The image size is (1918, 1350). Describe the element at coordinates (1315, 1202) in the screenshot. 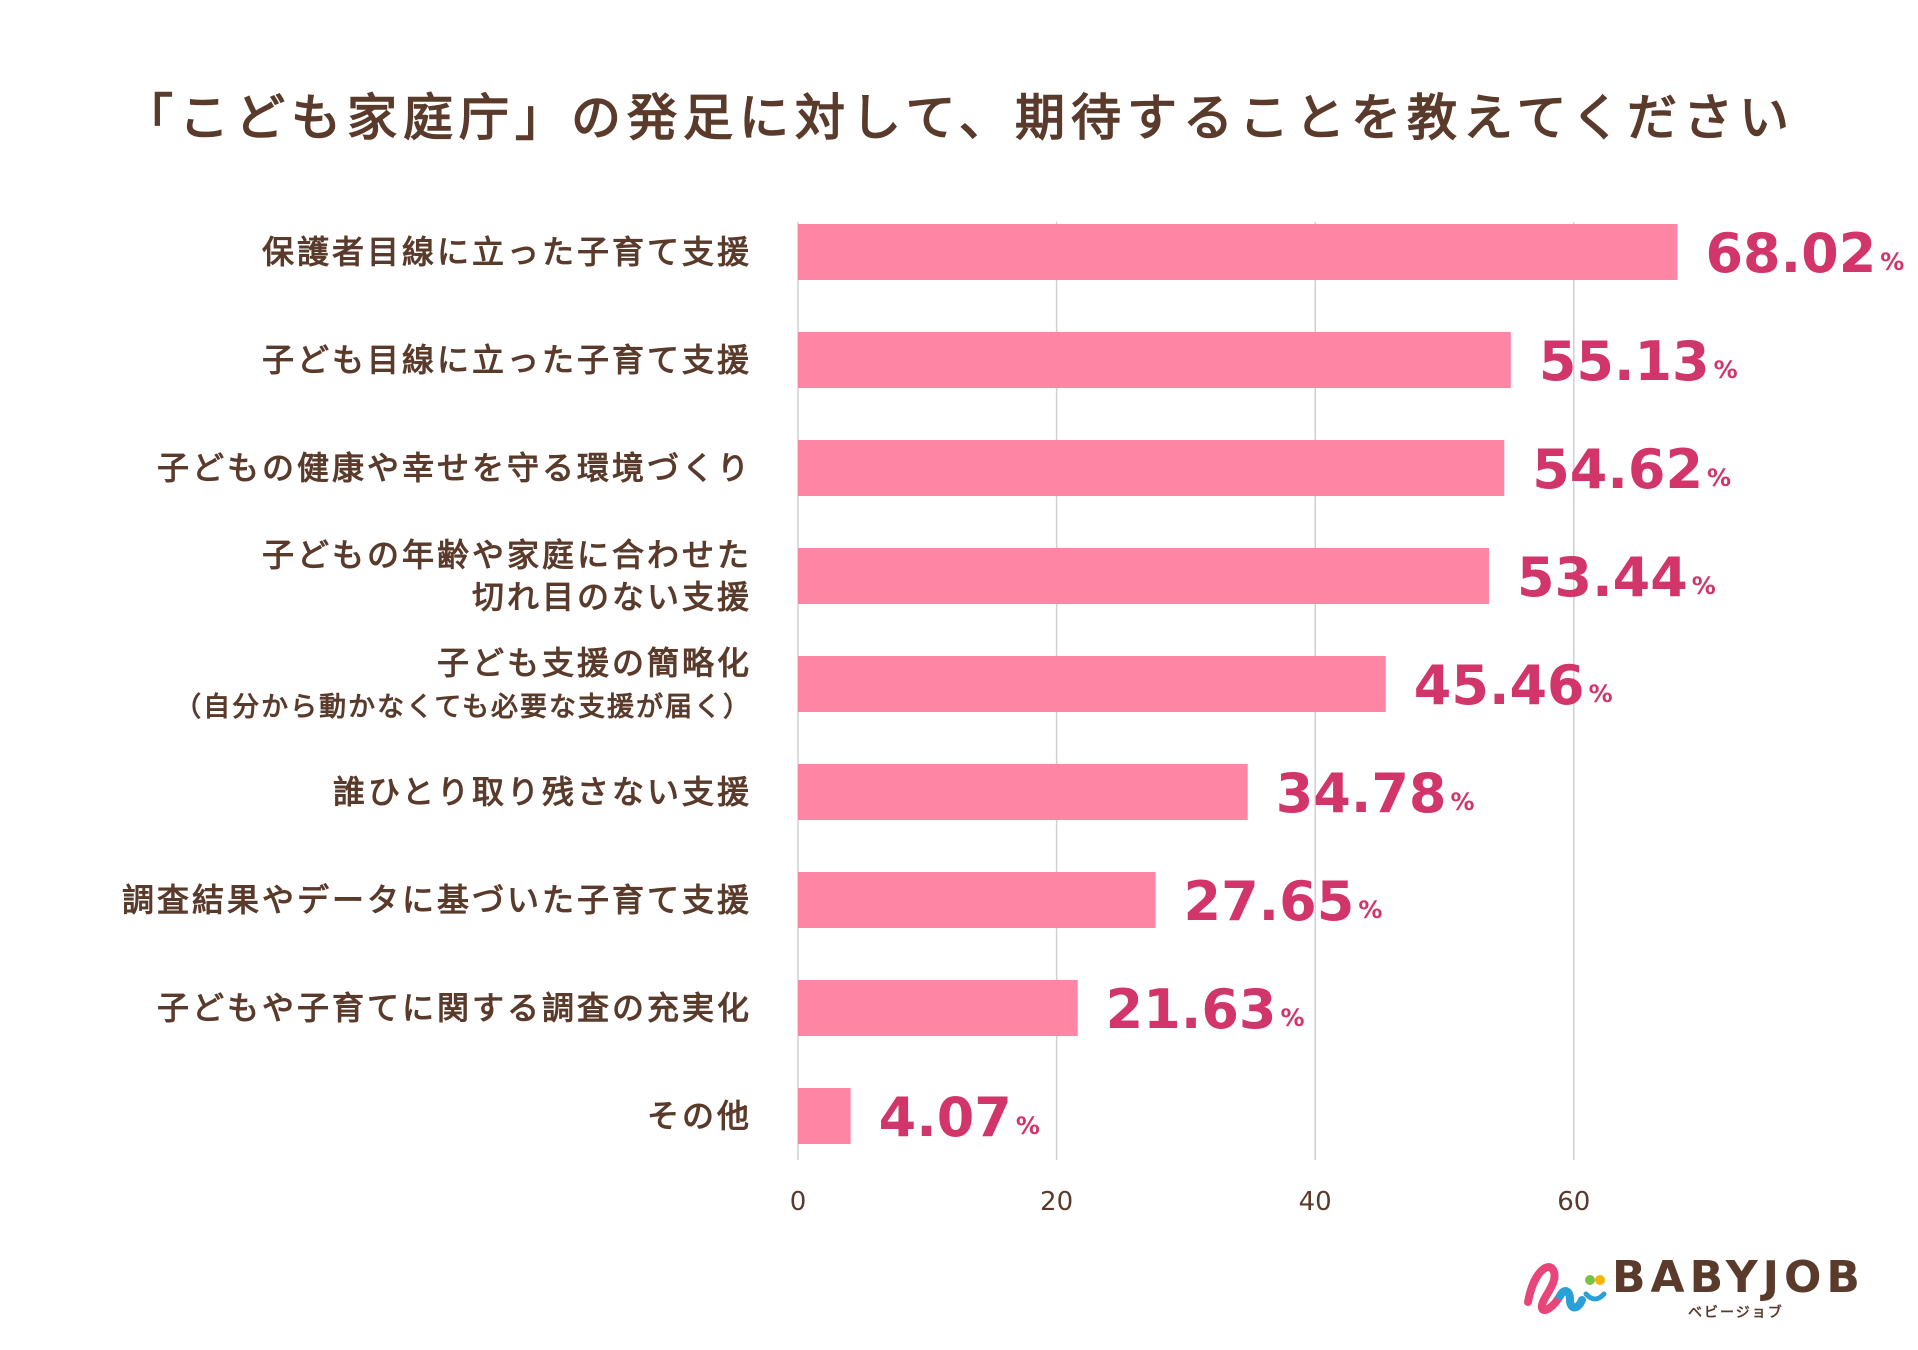

I see `x-tick-label: 40` at that location.